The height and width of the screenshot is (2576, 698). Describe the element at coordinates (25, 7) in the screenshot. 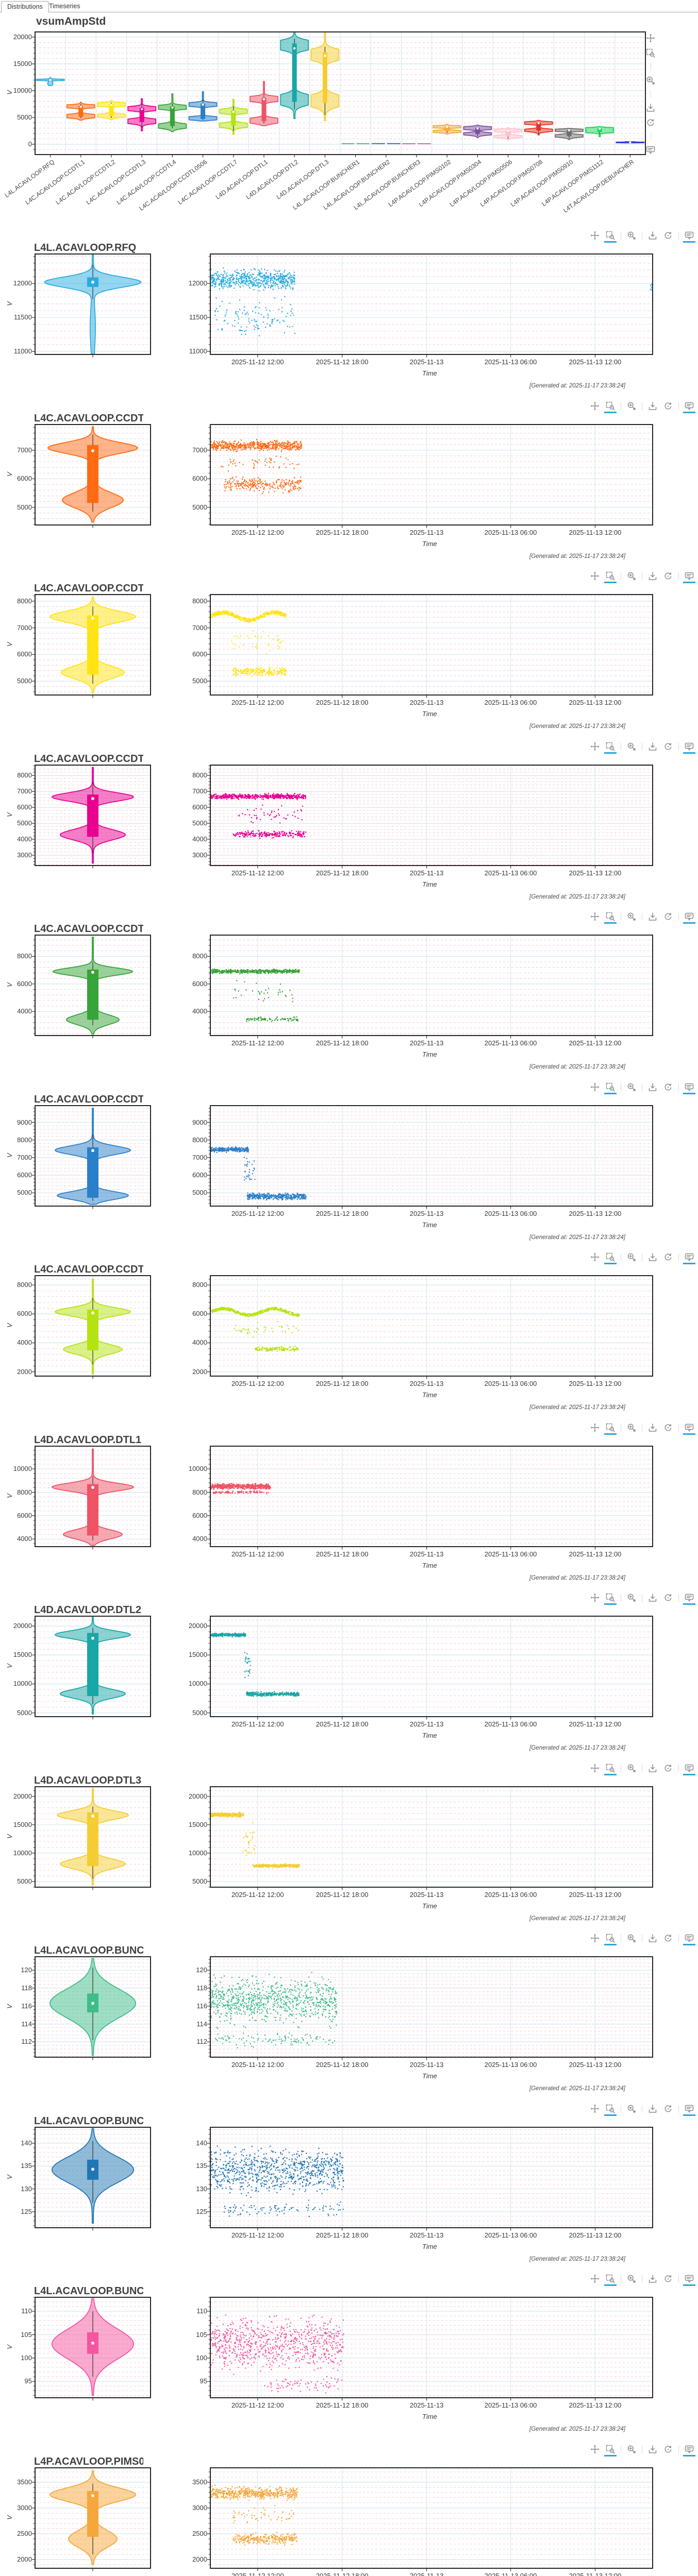

I see `tab-distributions: Distributions` at that location.